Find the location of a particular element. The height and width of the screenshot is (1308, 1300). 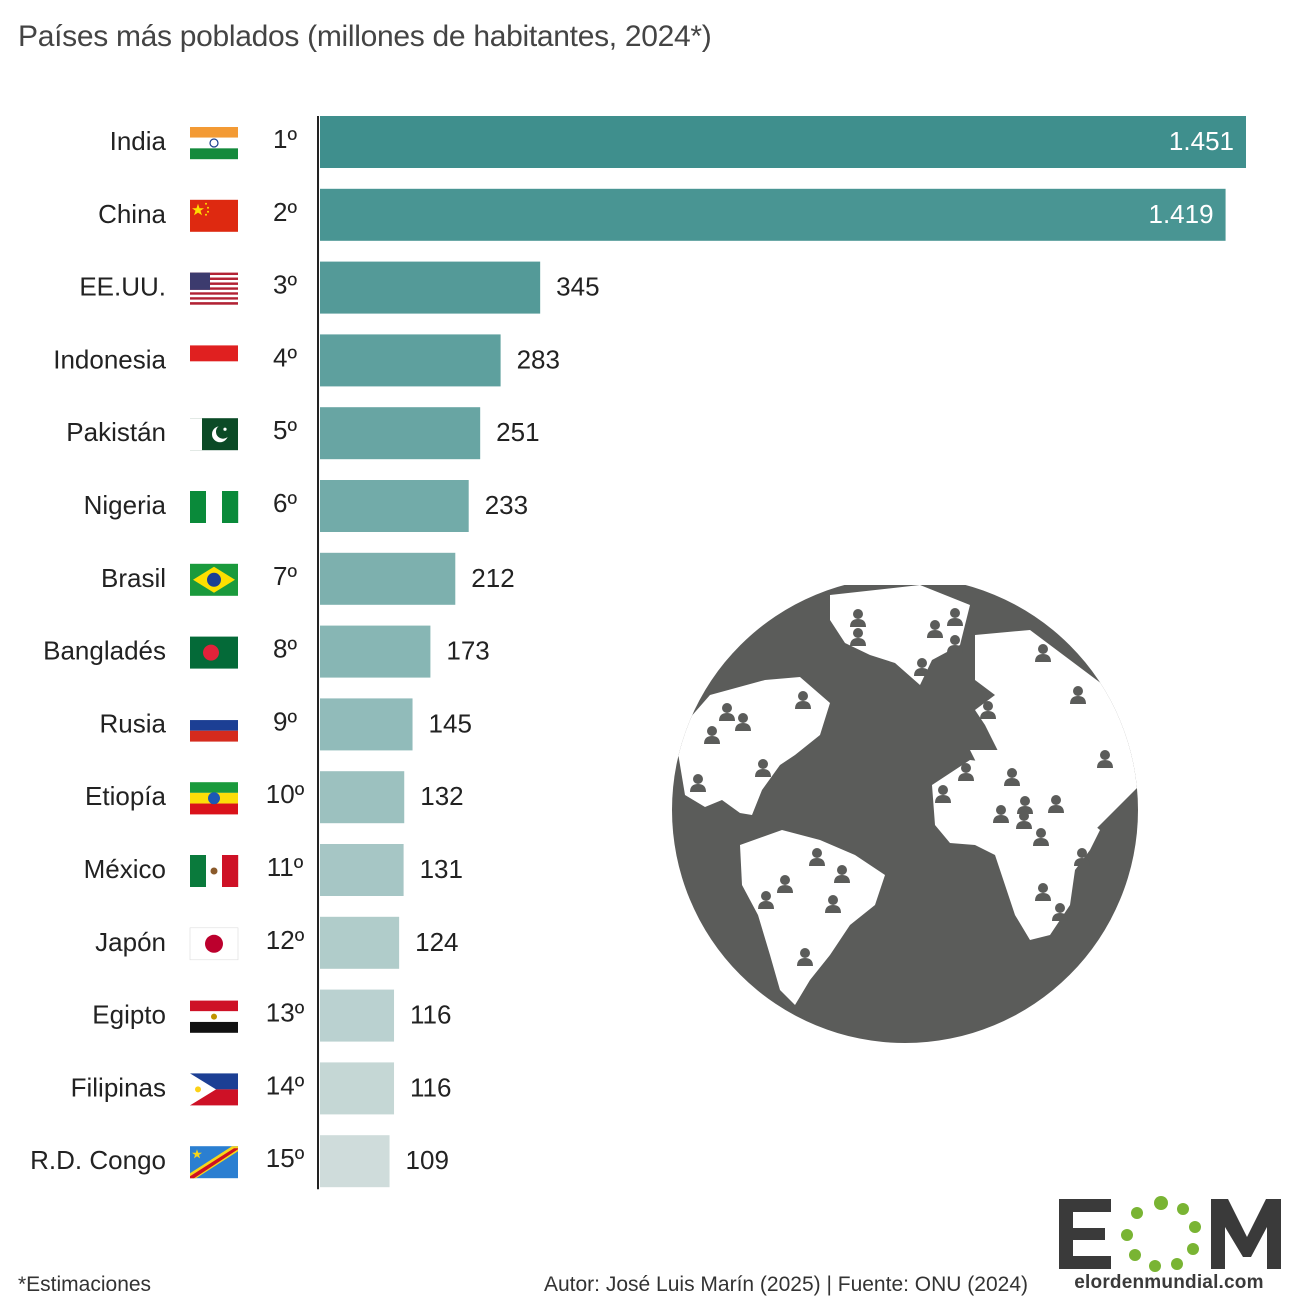

bar-japan is located at coordinates (360, 942).